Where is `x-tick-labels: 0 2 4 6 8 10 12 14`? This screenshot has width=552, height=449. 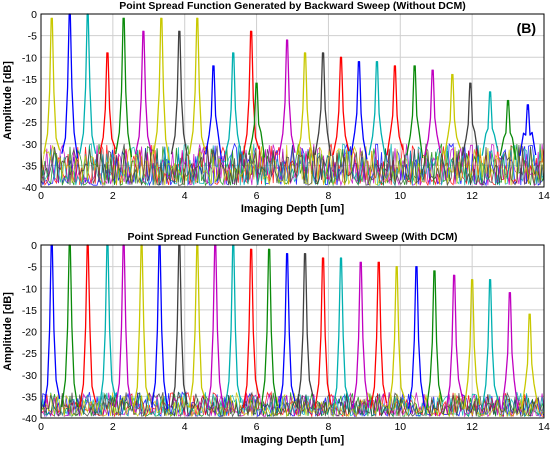 x-tick-labels: 0 2 4 6 8 10 12 14 is located at coordinates (294, 196).